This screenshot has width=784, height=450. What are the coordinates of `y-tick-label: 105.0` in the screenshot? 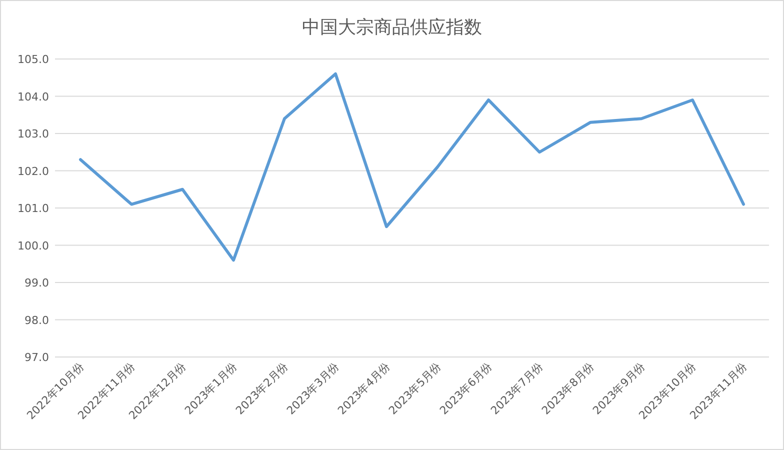 It's located at (33, 59).